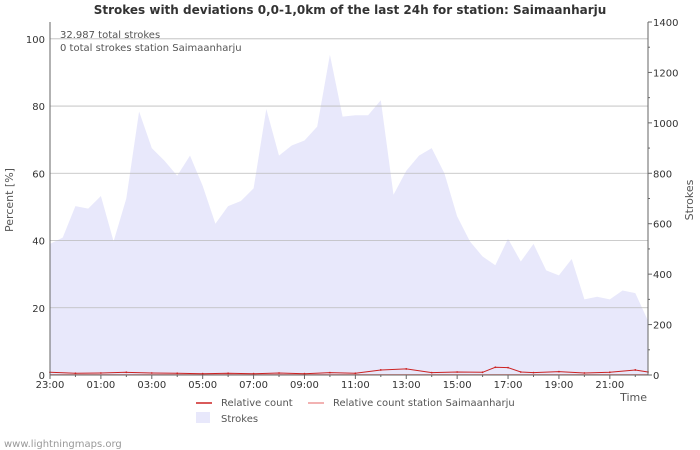  Describe the element at coordinates (457, 385) in the screenshot. I see `x-tick-label: 15:00` at that location.